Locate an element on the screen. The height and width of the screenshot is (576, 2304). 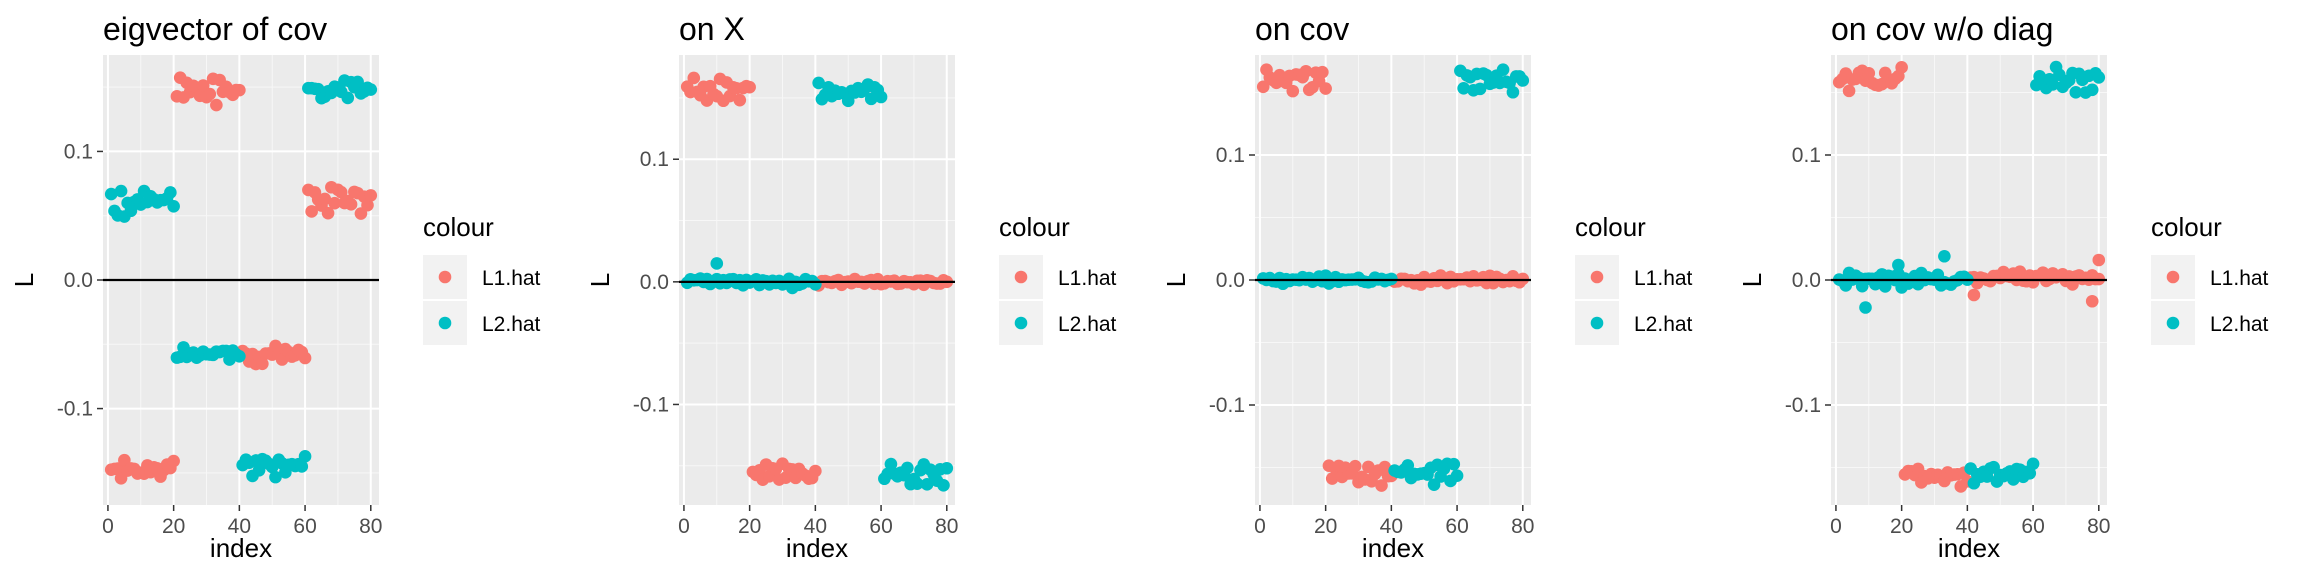
chart-title: on cov is located at coordinates (1302, 29).